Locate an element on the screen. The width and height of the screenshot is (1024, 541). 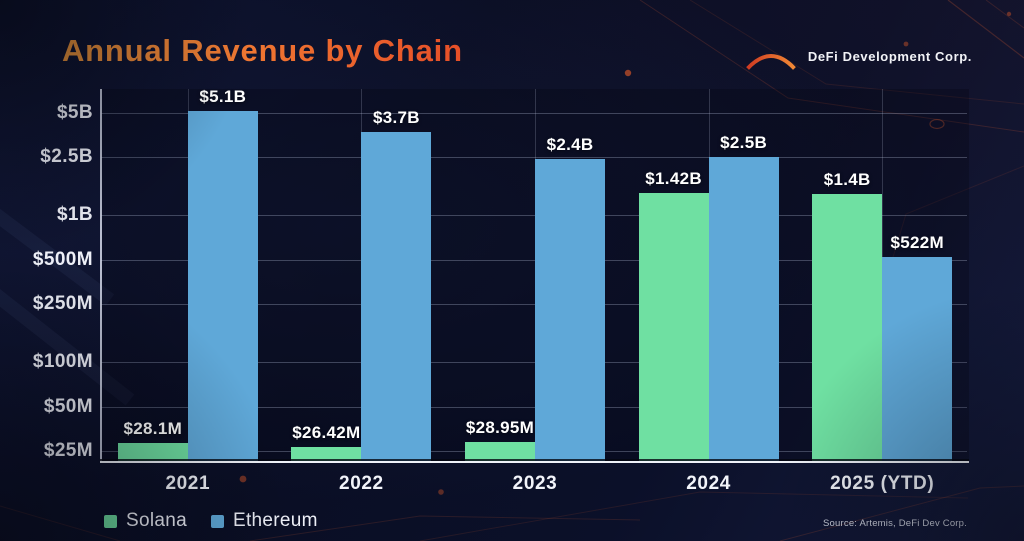
bar-value-label: $28.95M is located at coordinates (500, 427).